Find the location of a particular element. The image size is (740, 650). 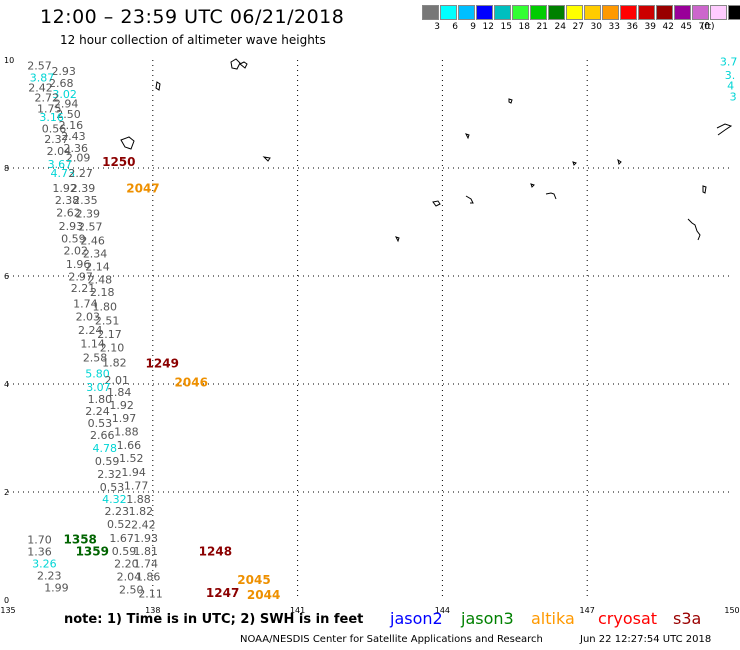

wave-height-reading: 2.94 is located at coordinates (66, 104).